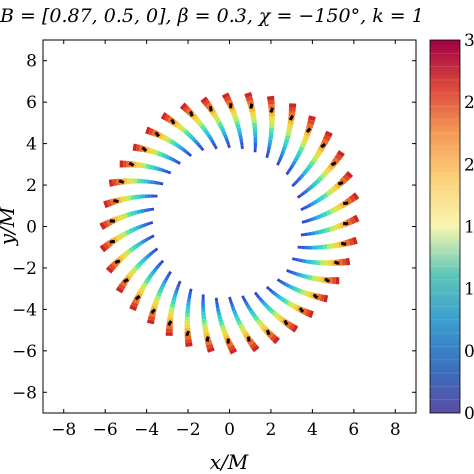  Describe the element at coordinates (24, 352) in the screenshot. I see `y-tick-label: −6` at that location.